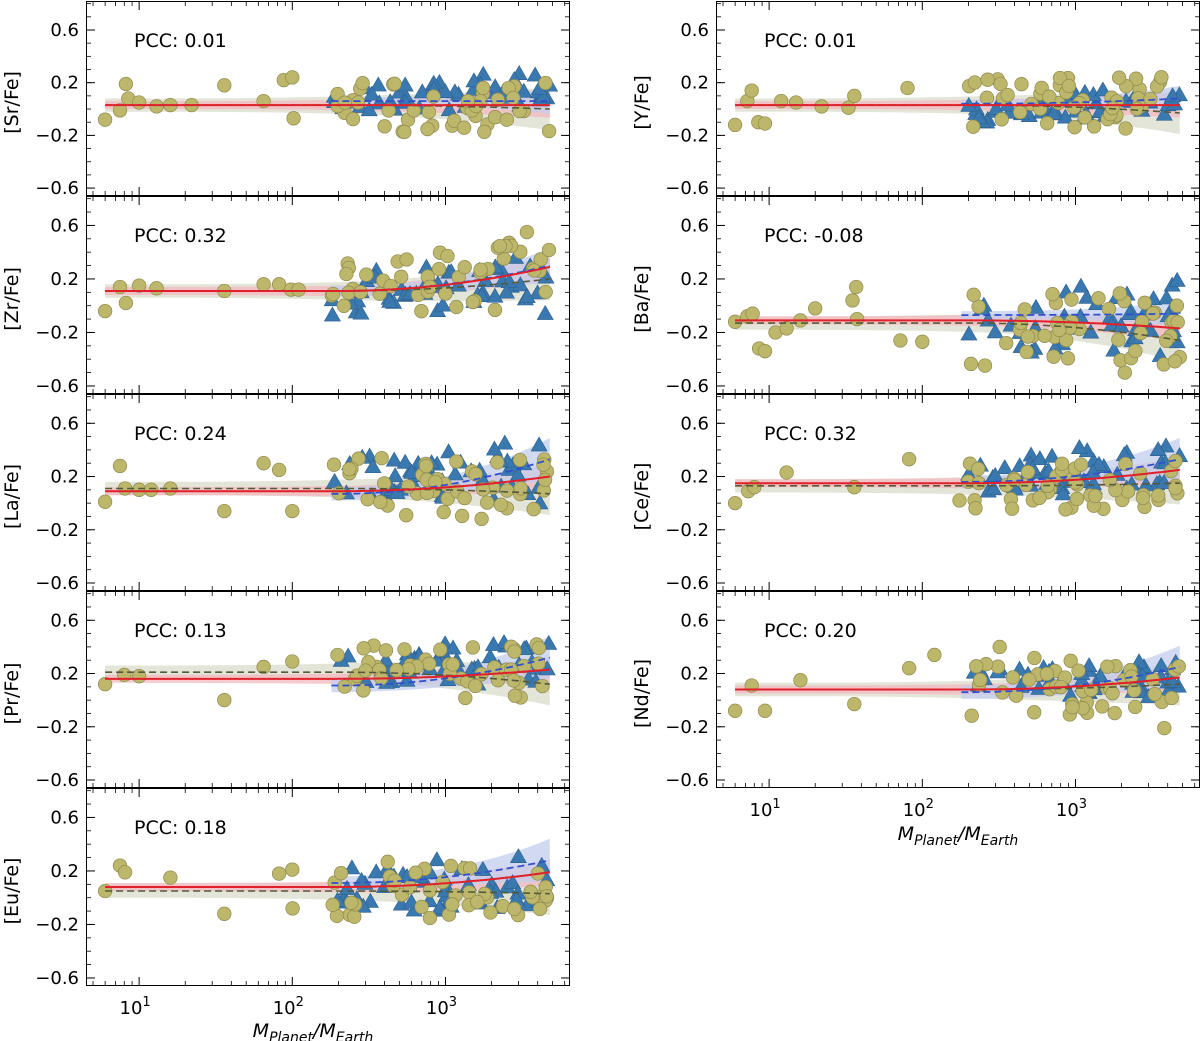 The image size is (1200, 1041). I want to click on panel-ba: −0.6 −0.2 0.2 0.6 PCC: -0.08 [Ba/Fe], so click(915, 296).